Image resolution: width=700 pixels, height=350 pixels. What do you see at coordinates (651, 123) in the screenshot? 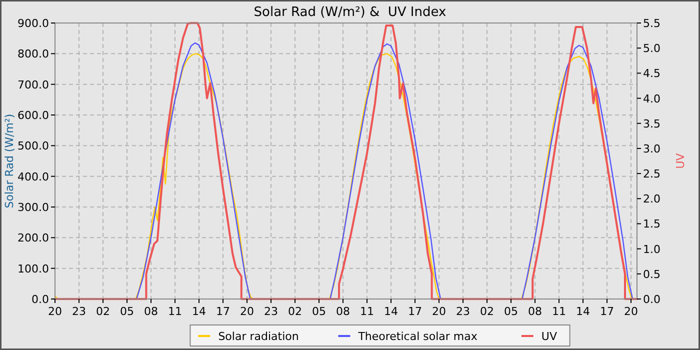
I see `y2-tick-label: 3.5` at bounding box center [651, 123].